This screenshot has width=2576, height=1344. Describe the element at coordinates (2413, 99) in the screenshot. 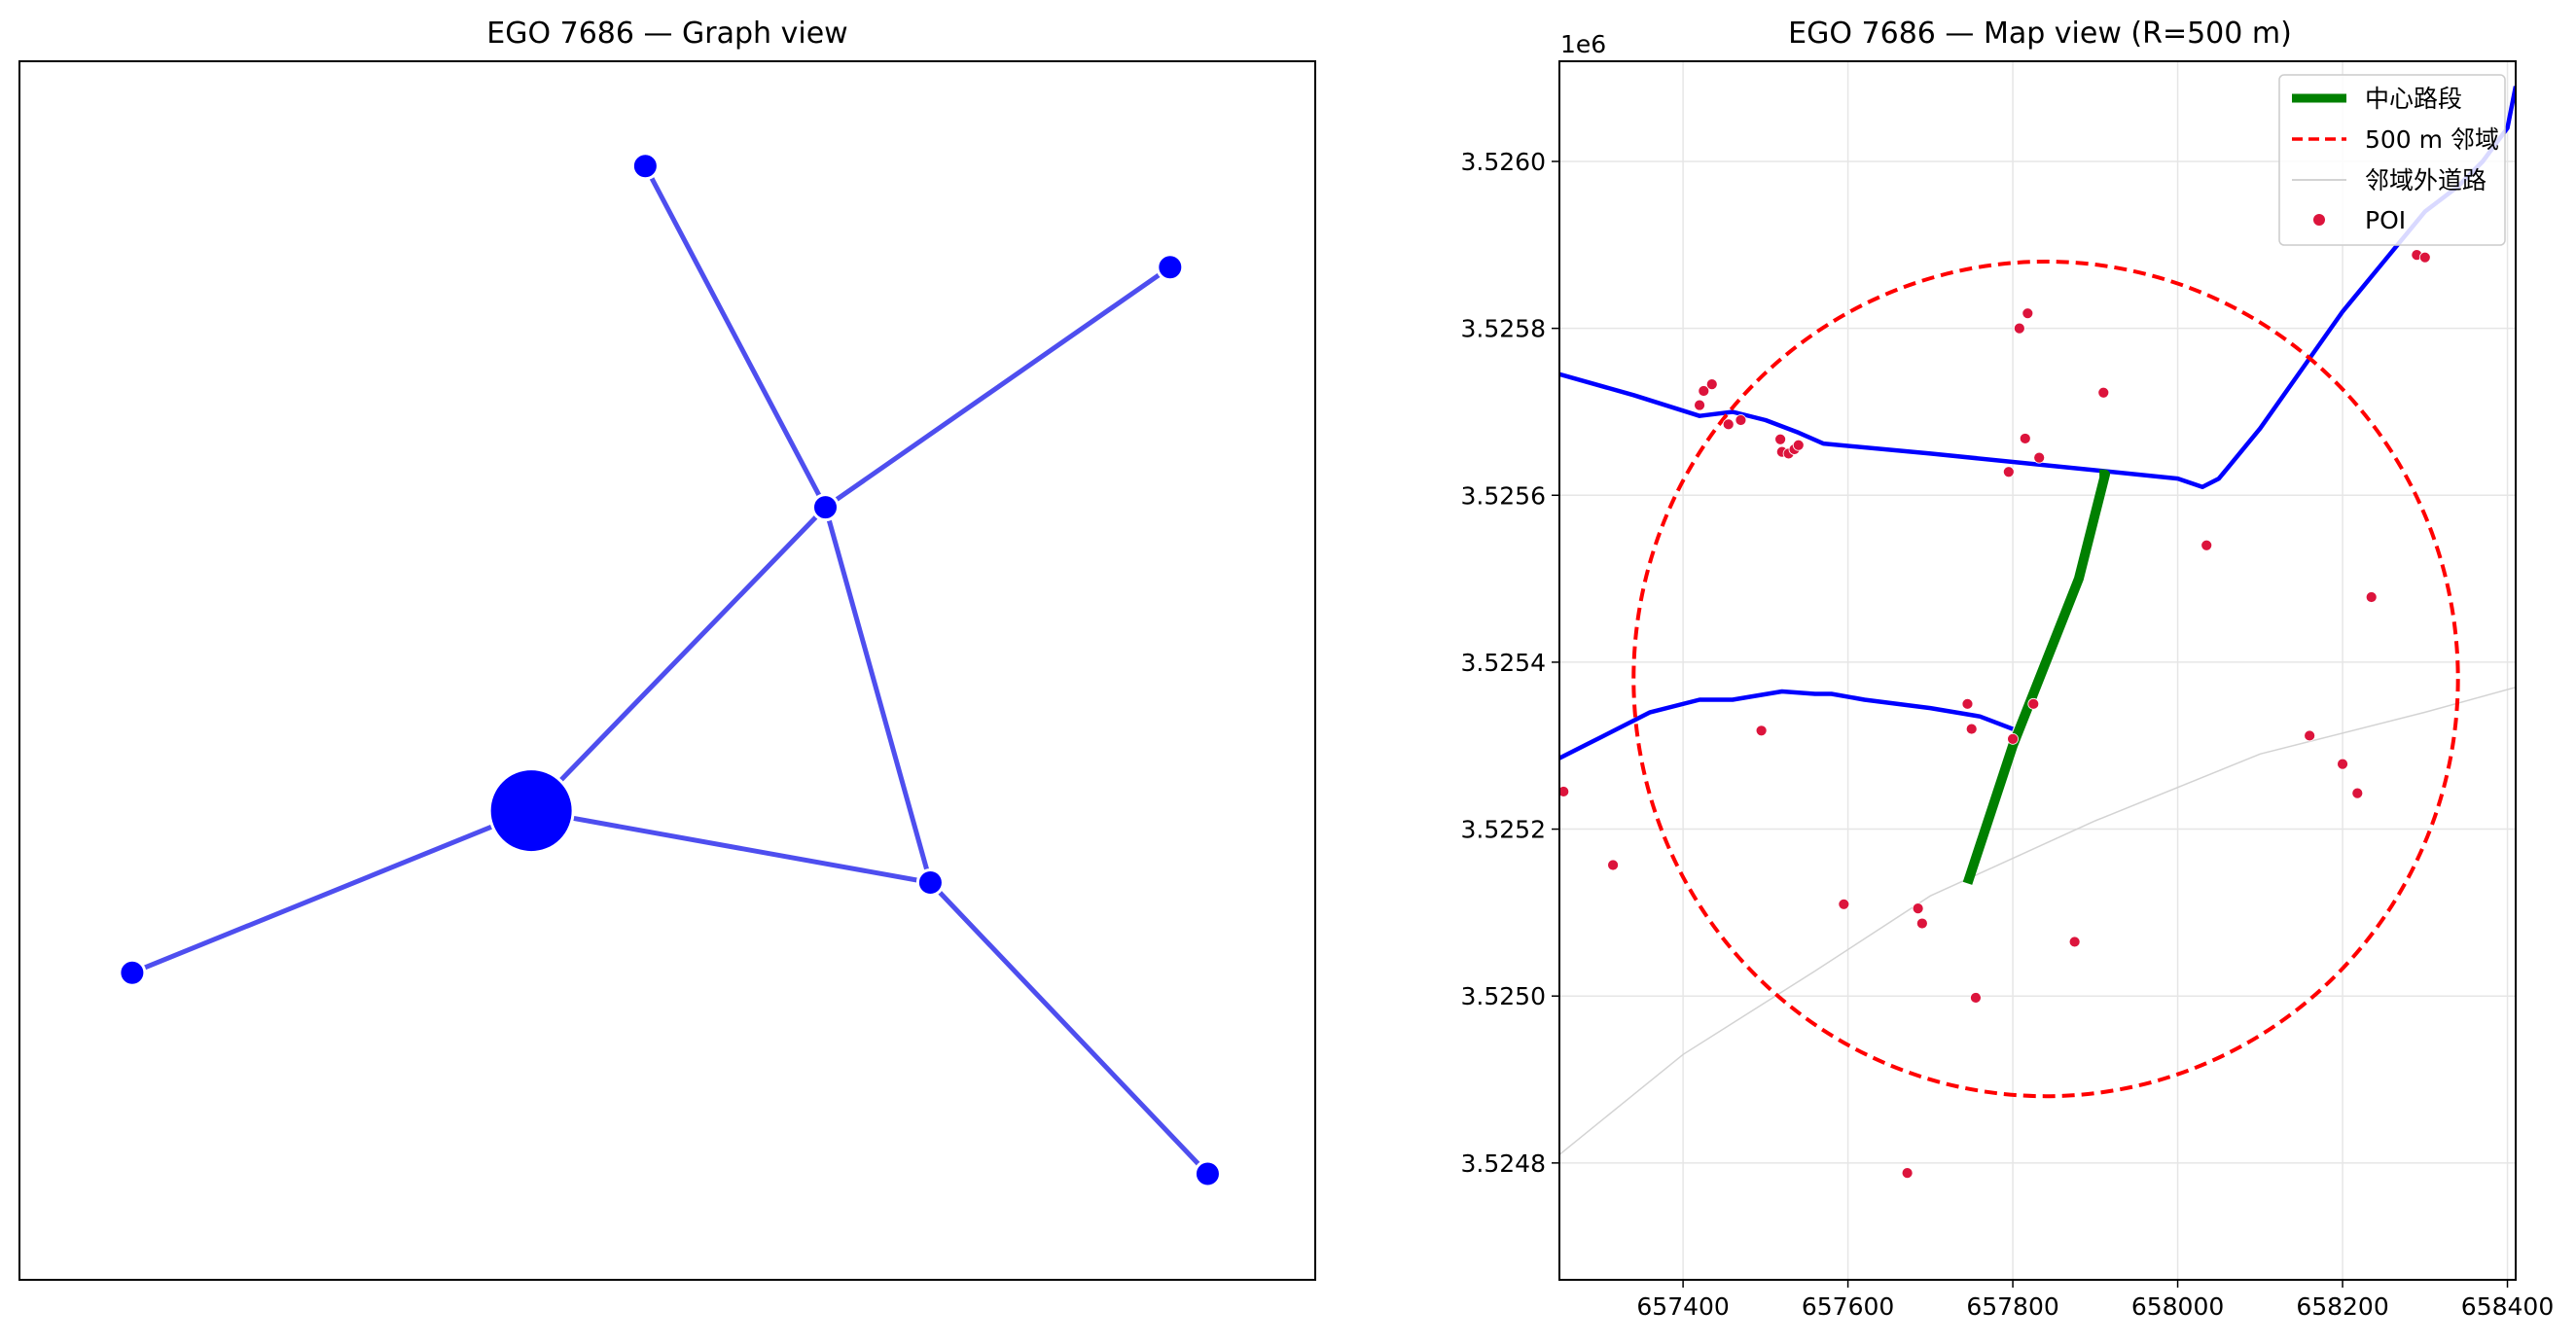

I see `legend-center-segment-label: 中心路段` at that location.